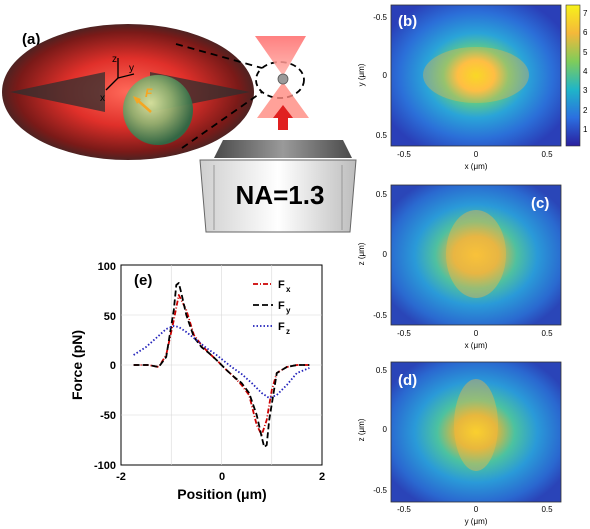 This screenshot has width=590, height=529. Describe the element at coordinates (585, 129) in the screenshot. I see `cbar-tick-1: 1` at that location.